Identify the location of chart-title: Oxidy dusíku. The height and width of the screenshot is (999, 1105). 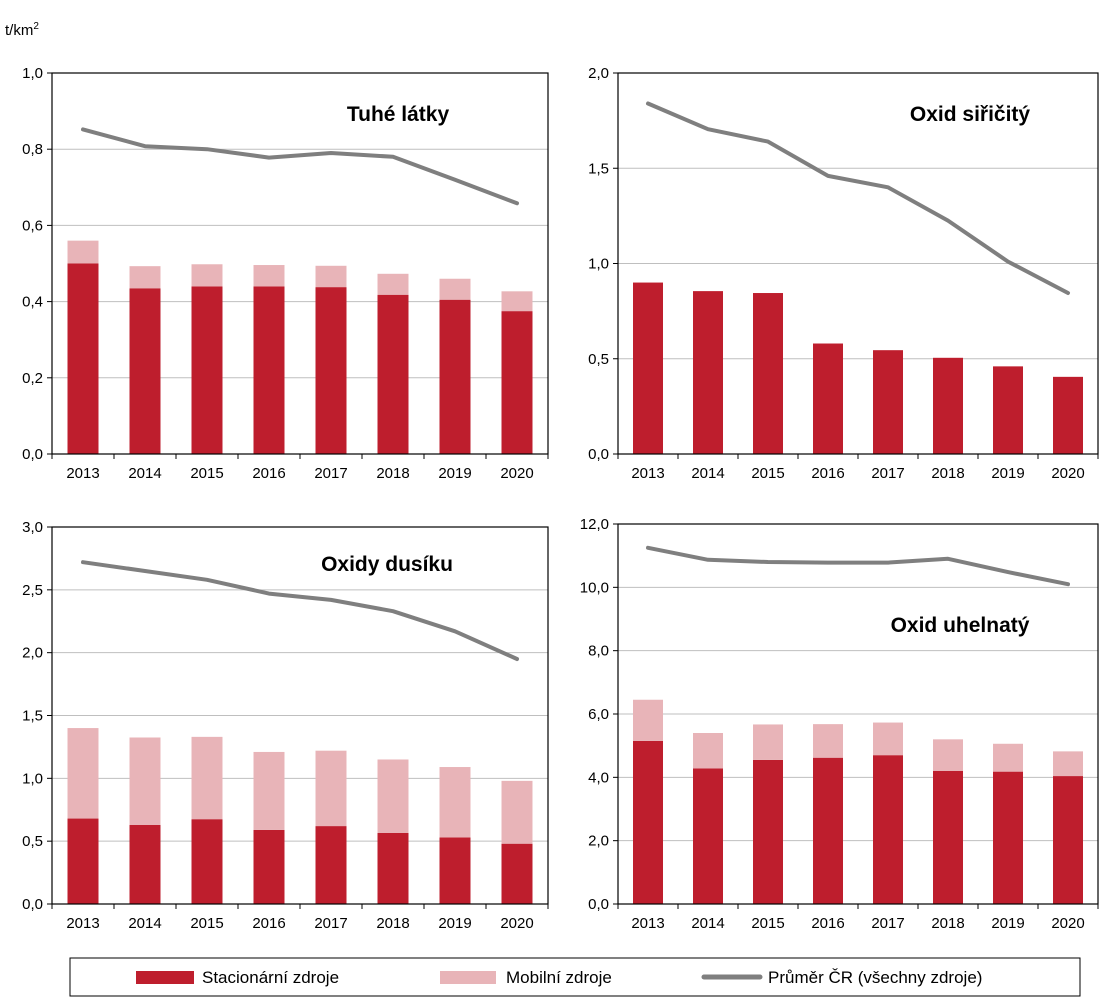
(387, 564).